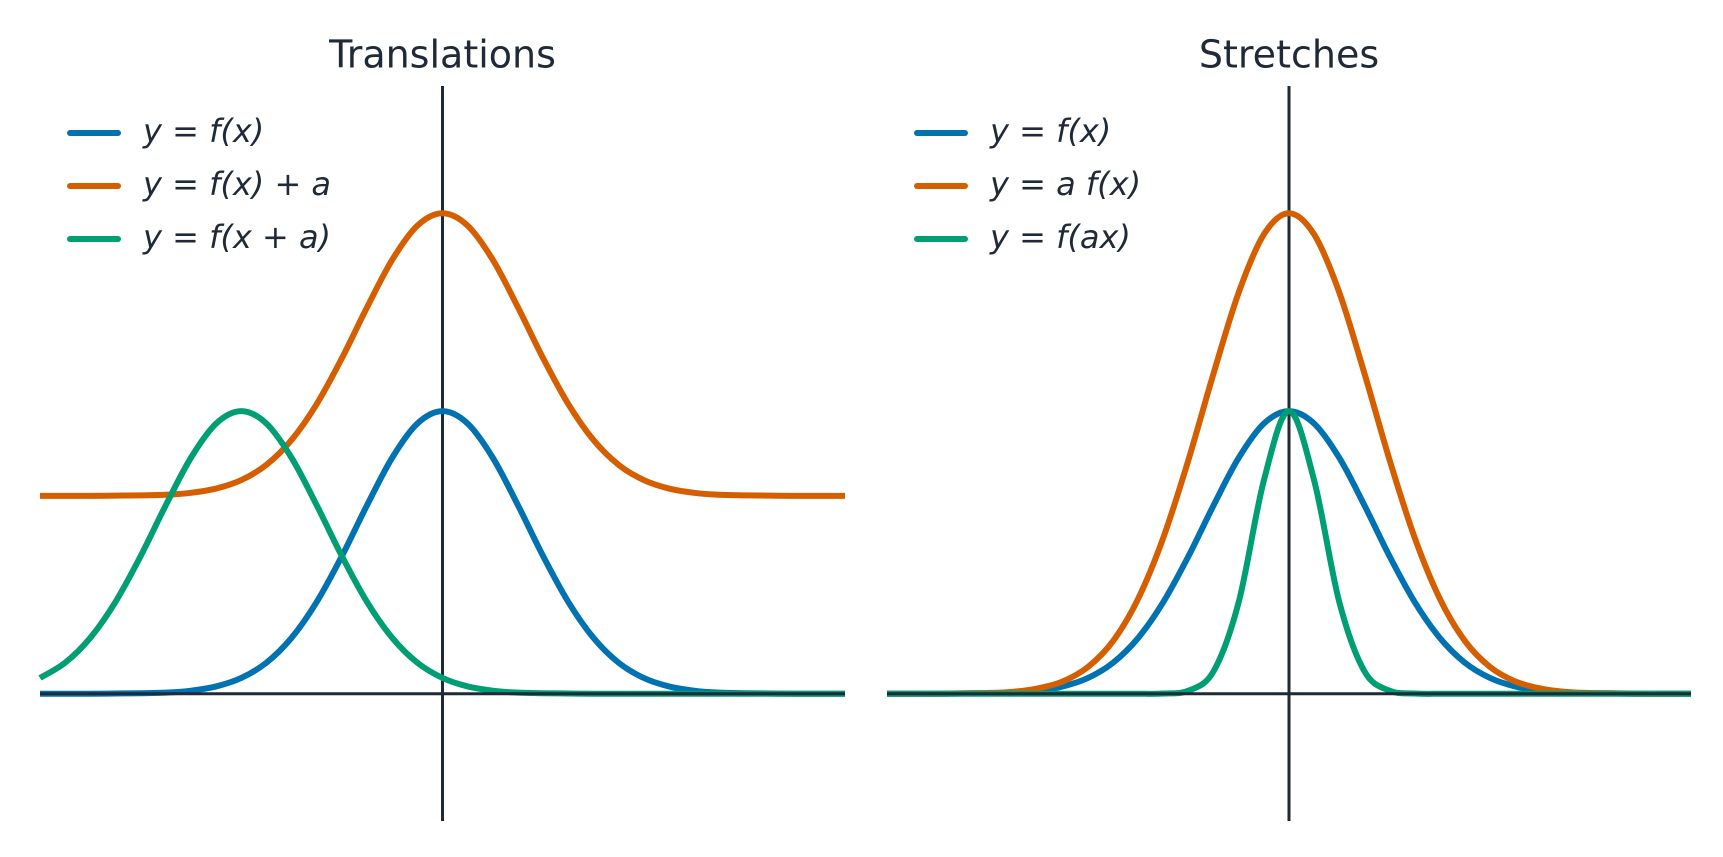 Image resolution: width=1723 pixels, height=857 pixels. What do you see at coordinates (236, 184) in the screenshot?
I see `legend-label: y = f(x) + a` at bounding box center [236, 184].